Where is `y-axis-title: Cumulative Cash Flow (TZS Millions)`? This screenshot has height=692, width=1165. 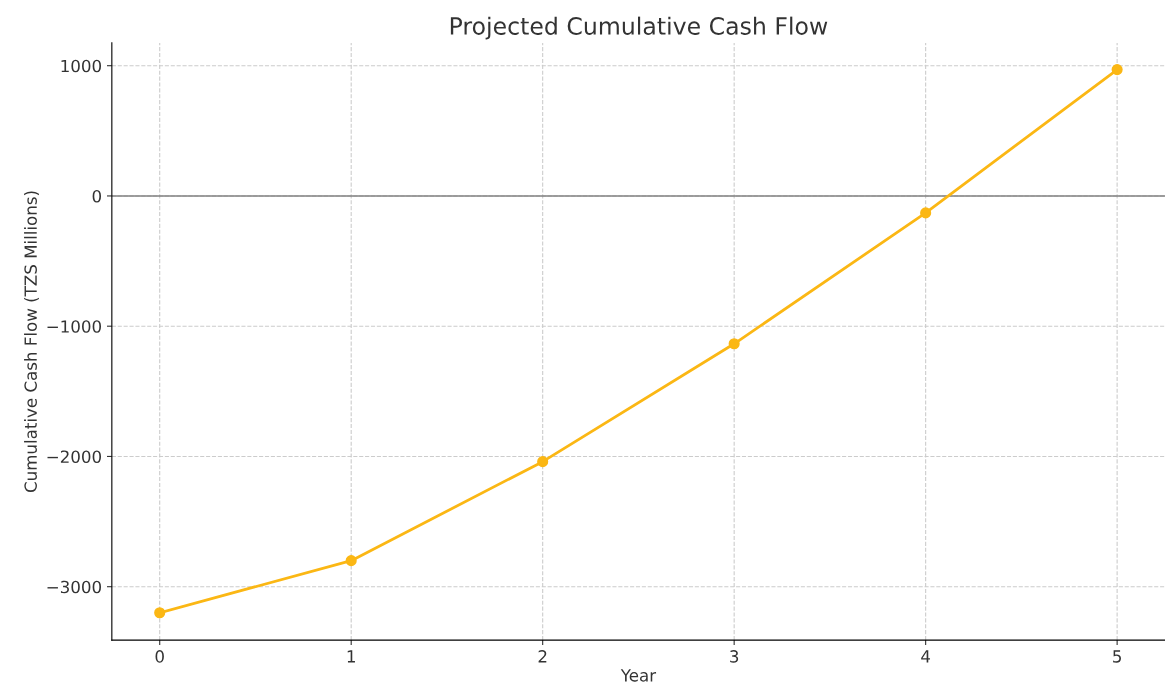 y-axis-title: Cumulative Cash Flow (TZS Millions) is located at coordinates (31, 342).